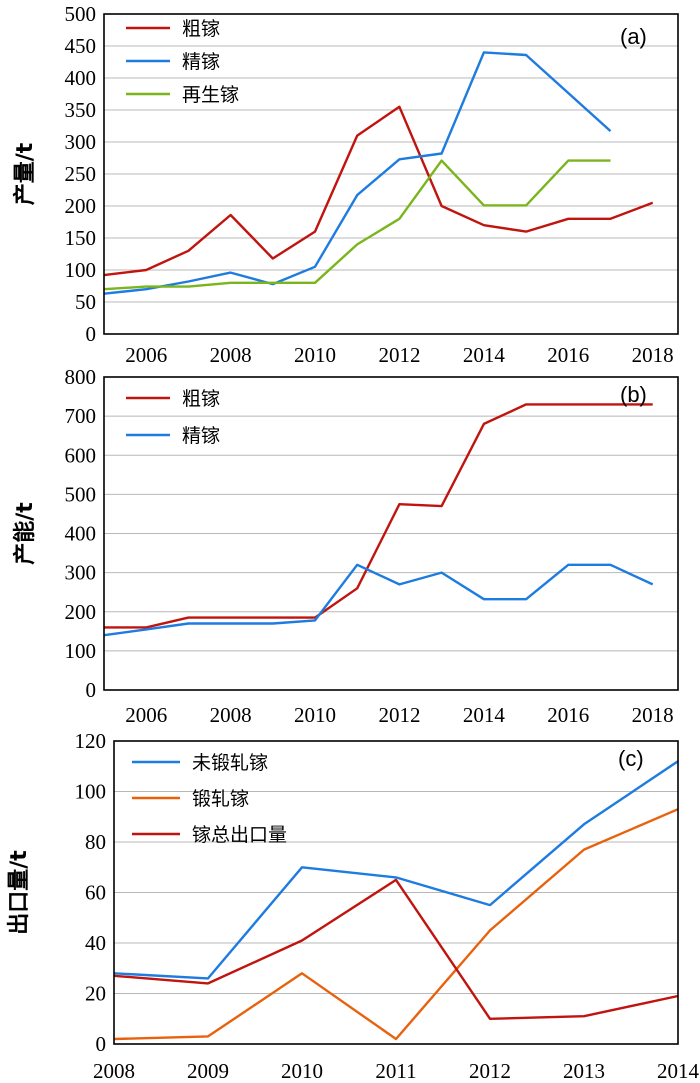 The width and height of the screenshot is (700, 1083). I want to click on legend-label: 未锻轧镓, so click(230, 763).